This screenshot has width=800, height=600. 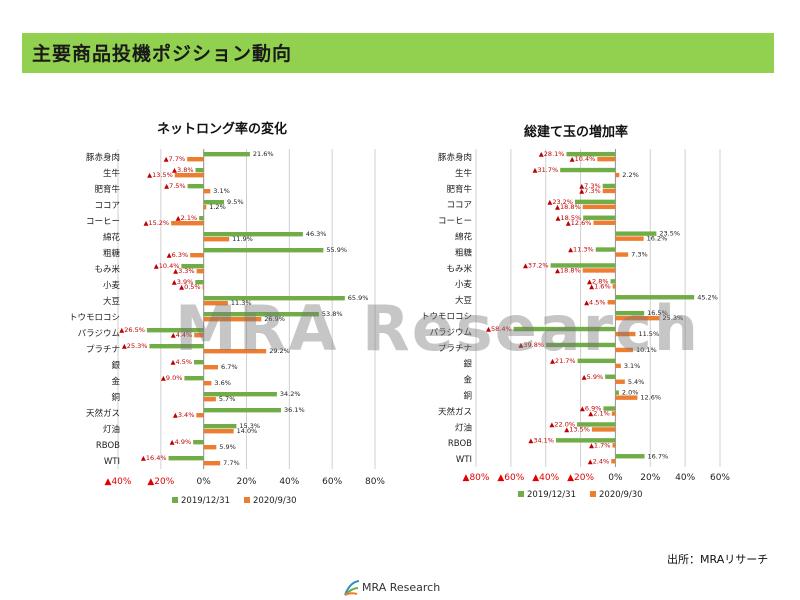 I want to click on data-label: 10.1%, so click(x=646, y=350).